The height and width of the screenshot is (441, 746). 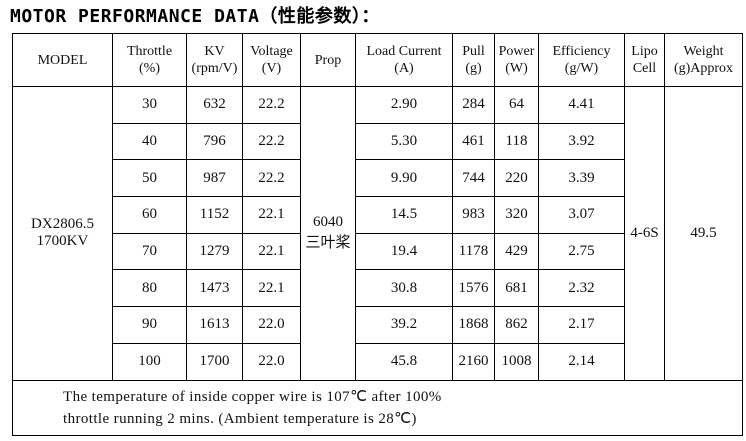 What do you see at coordinates (404, 178) in the screenshot?
I see `load-current-cell: 9.90` at bounding box center [404, 178].